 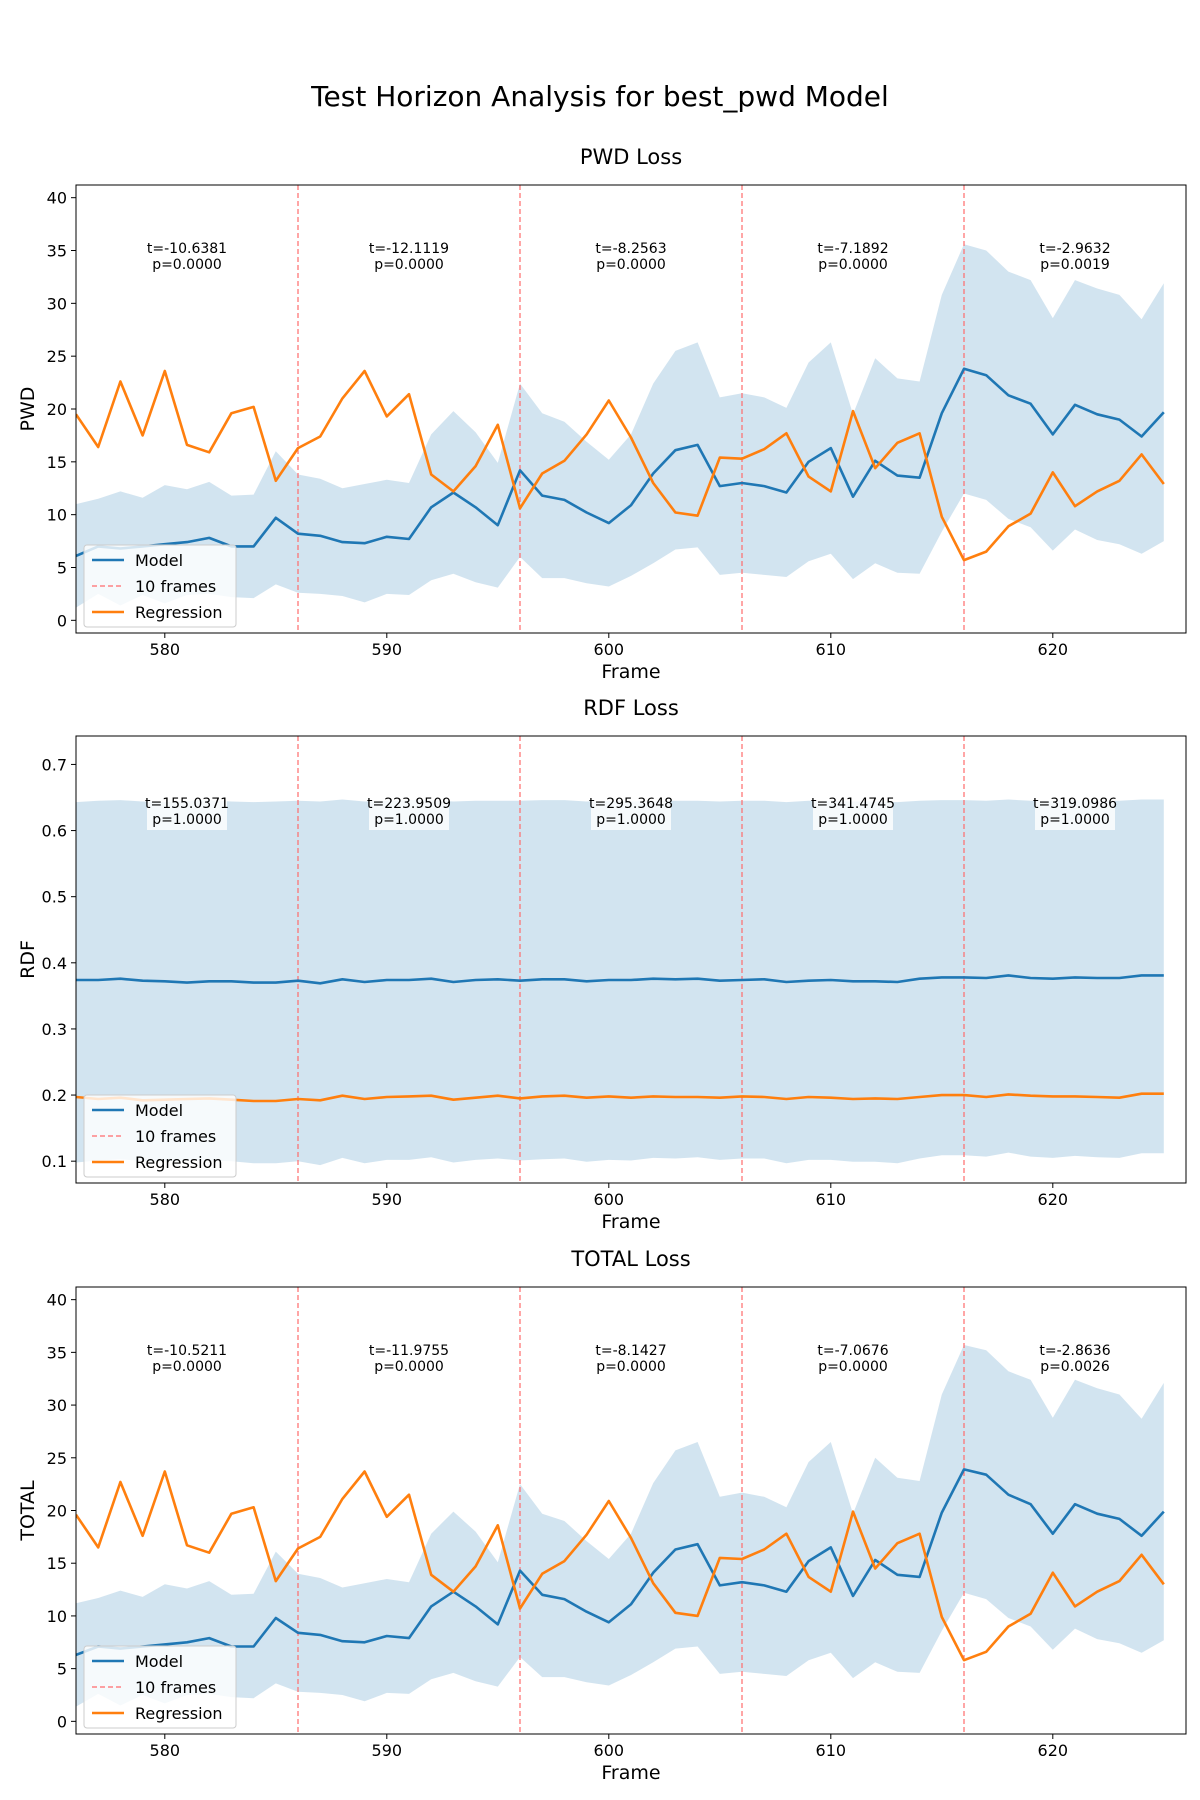 I want to click on rdf-annotation-0-line-1: p=1.0000, so click(x=187, y=820).